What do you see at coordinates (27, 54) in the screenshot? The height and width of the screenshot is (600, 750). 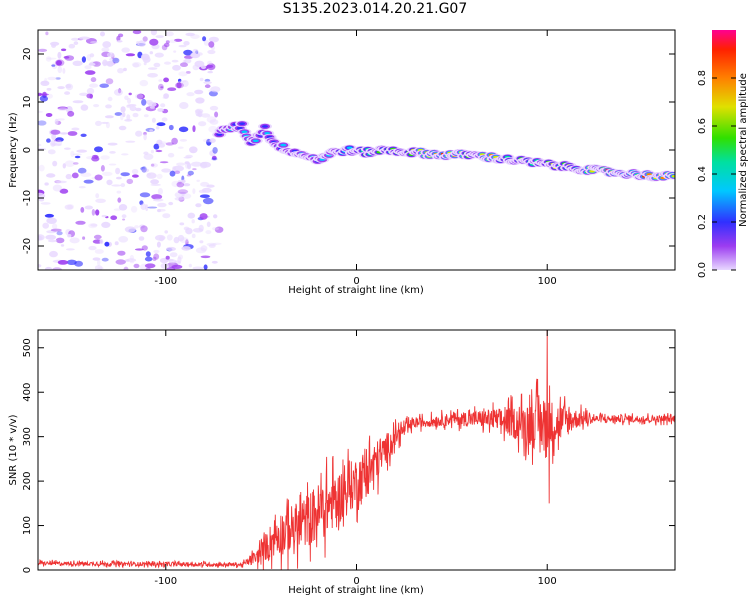 I see `y-tick-label: 20` at bounding box center [27, 54].